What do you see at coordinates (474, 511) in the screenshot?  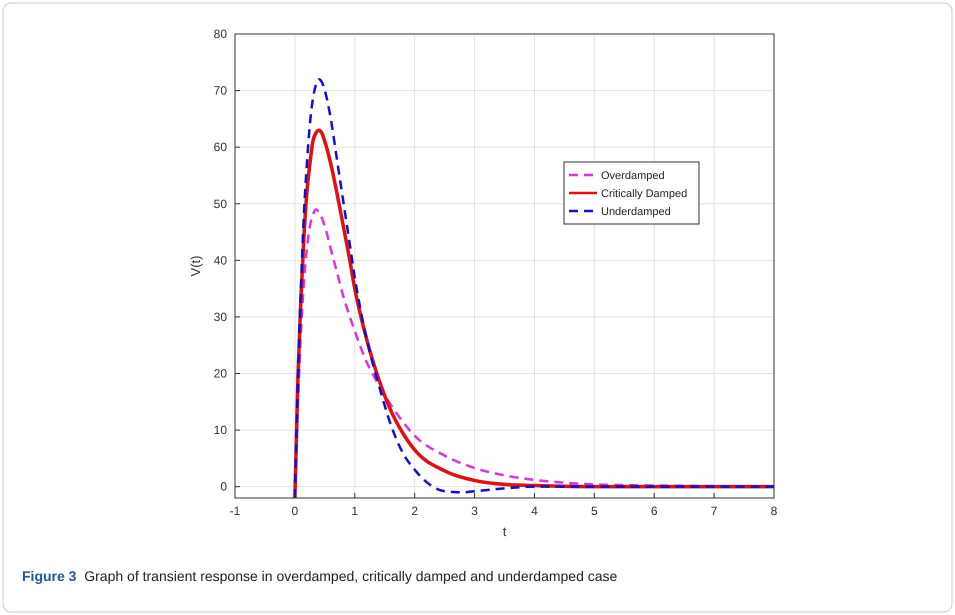 I see `x-tick-label: 3` at bounding box center [474, 511].